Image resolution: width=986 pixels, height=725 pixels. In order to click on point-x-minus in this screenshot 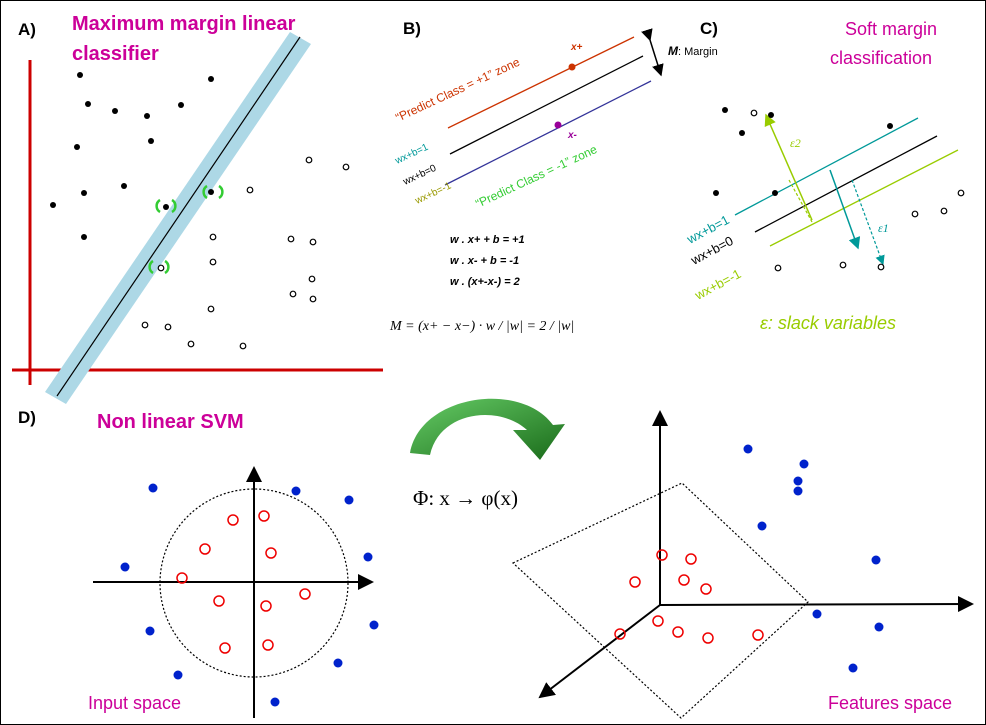, I will do `click(558, 125)`.